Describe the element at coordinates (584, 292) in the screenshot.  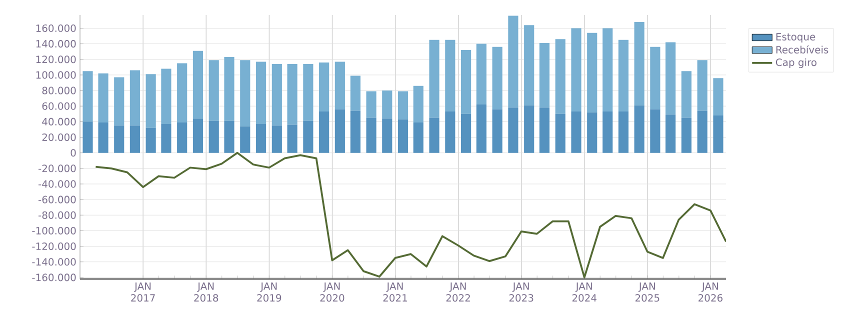
I see `x-tick-label: JAN 2024` at that location.